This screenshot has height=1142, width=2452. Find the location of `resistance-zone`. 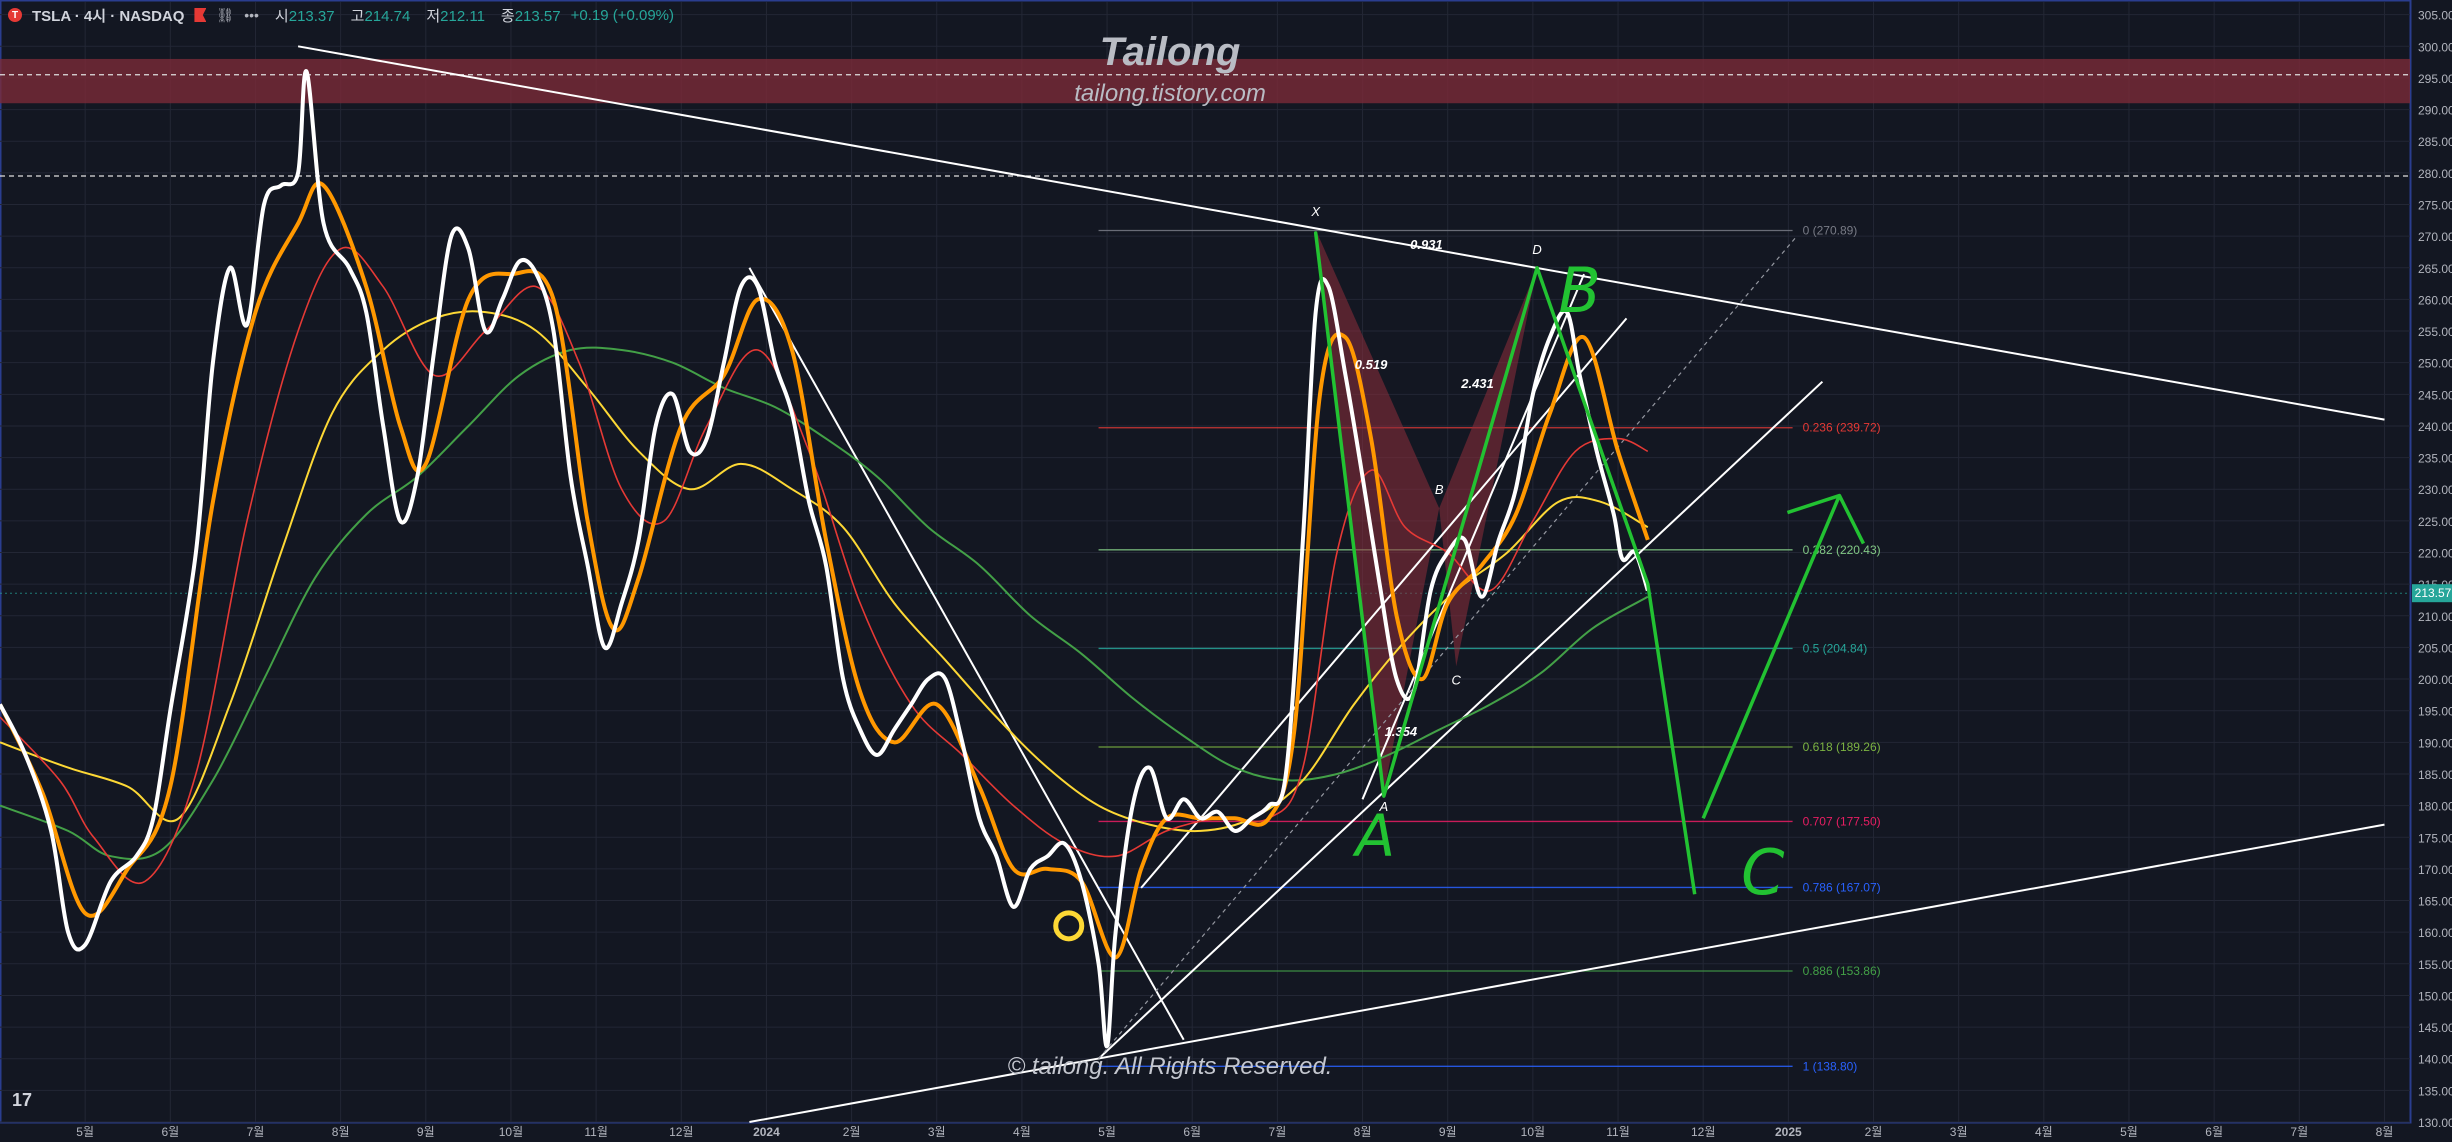

resistance-zone is located at coordinates (1205, 81).